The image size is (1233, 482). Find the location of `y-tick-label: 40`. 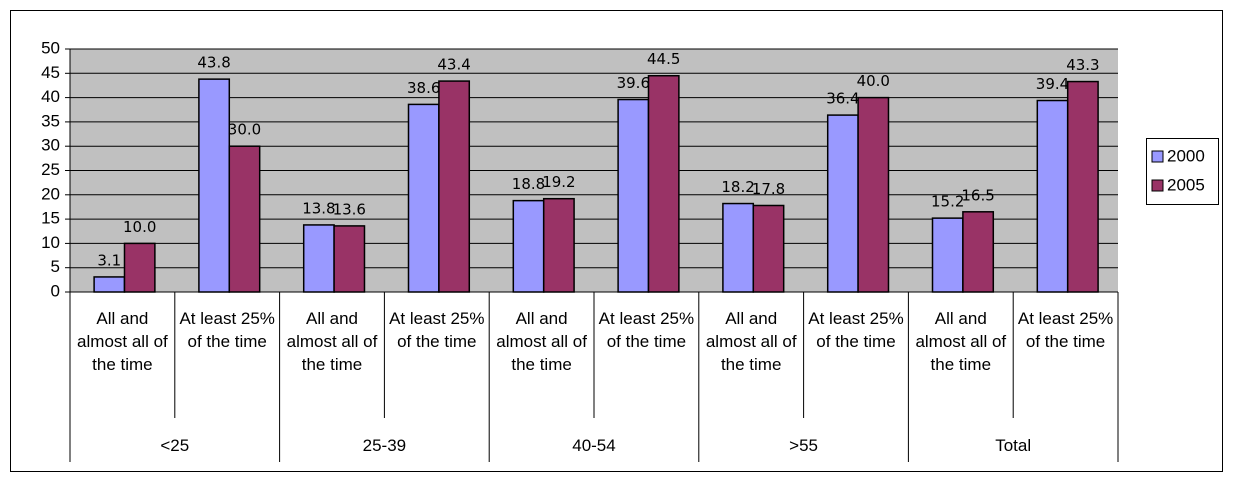

y-tick-label: 40 is located at coordinates (50, 96).